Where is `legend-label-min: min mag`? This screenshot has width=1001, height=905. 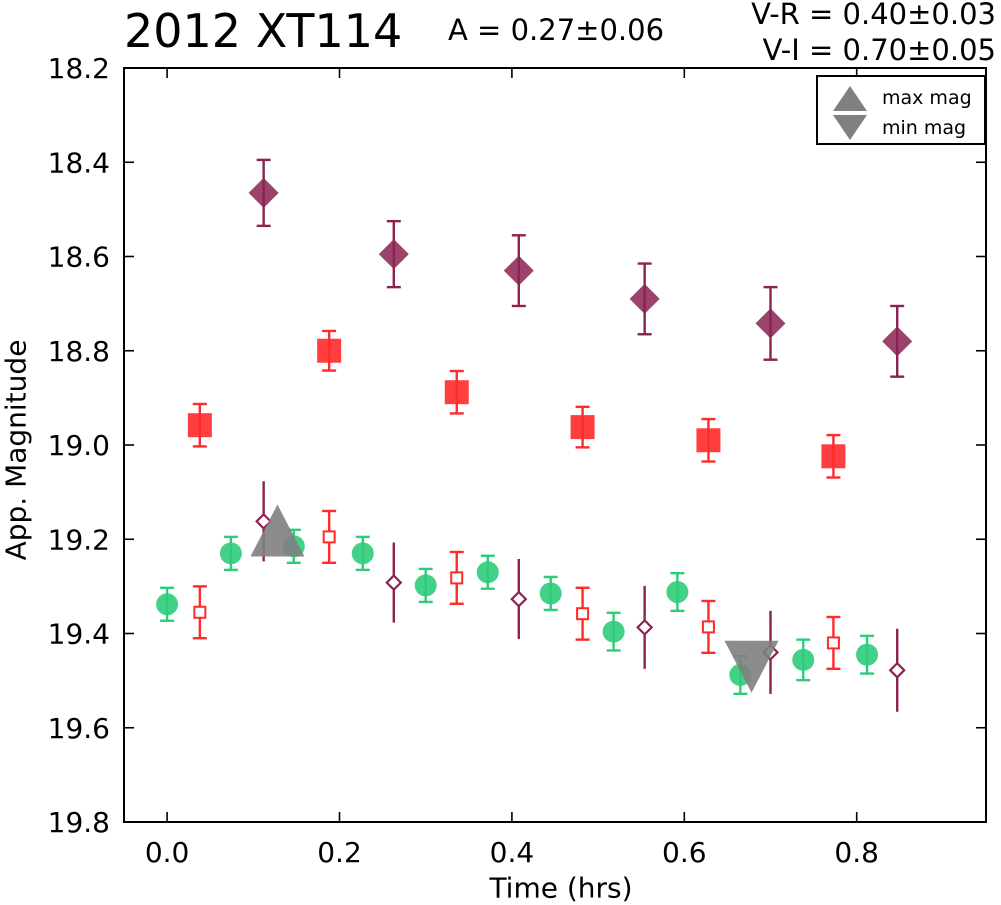
legend-label-min: min mag is located at coordinates (924, 128).